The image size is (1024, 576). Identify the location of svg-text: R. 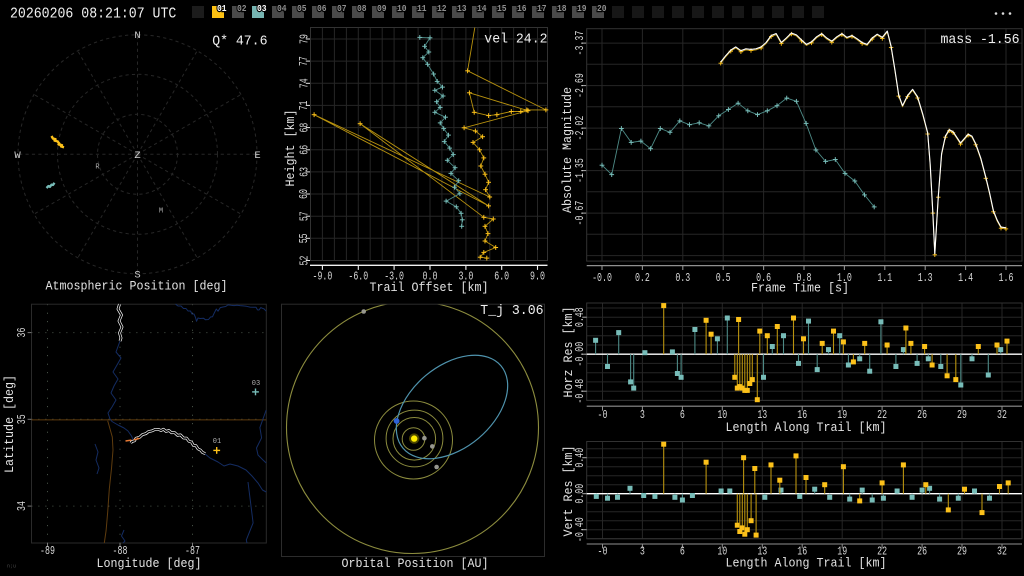
(97, 167).